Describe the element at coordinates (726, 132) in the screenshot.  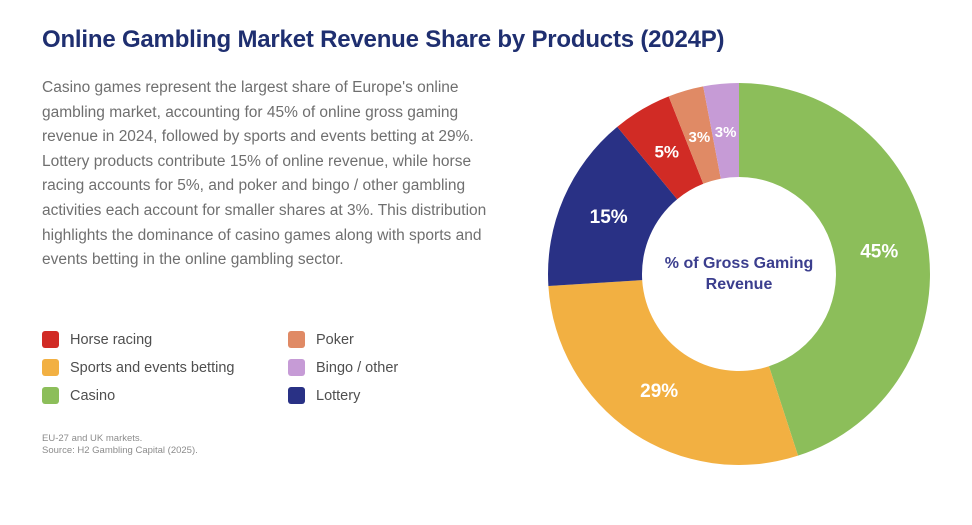
I see `slice-value-label-bingo-other: 3%` at that location.